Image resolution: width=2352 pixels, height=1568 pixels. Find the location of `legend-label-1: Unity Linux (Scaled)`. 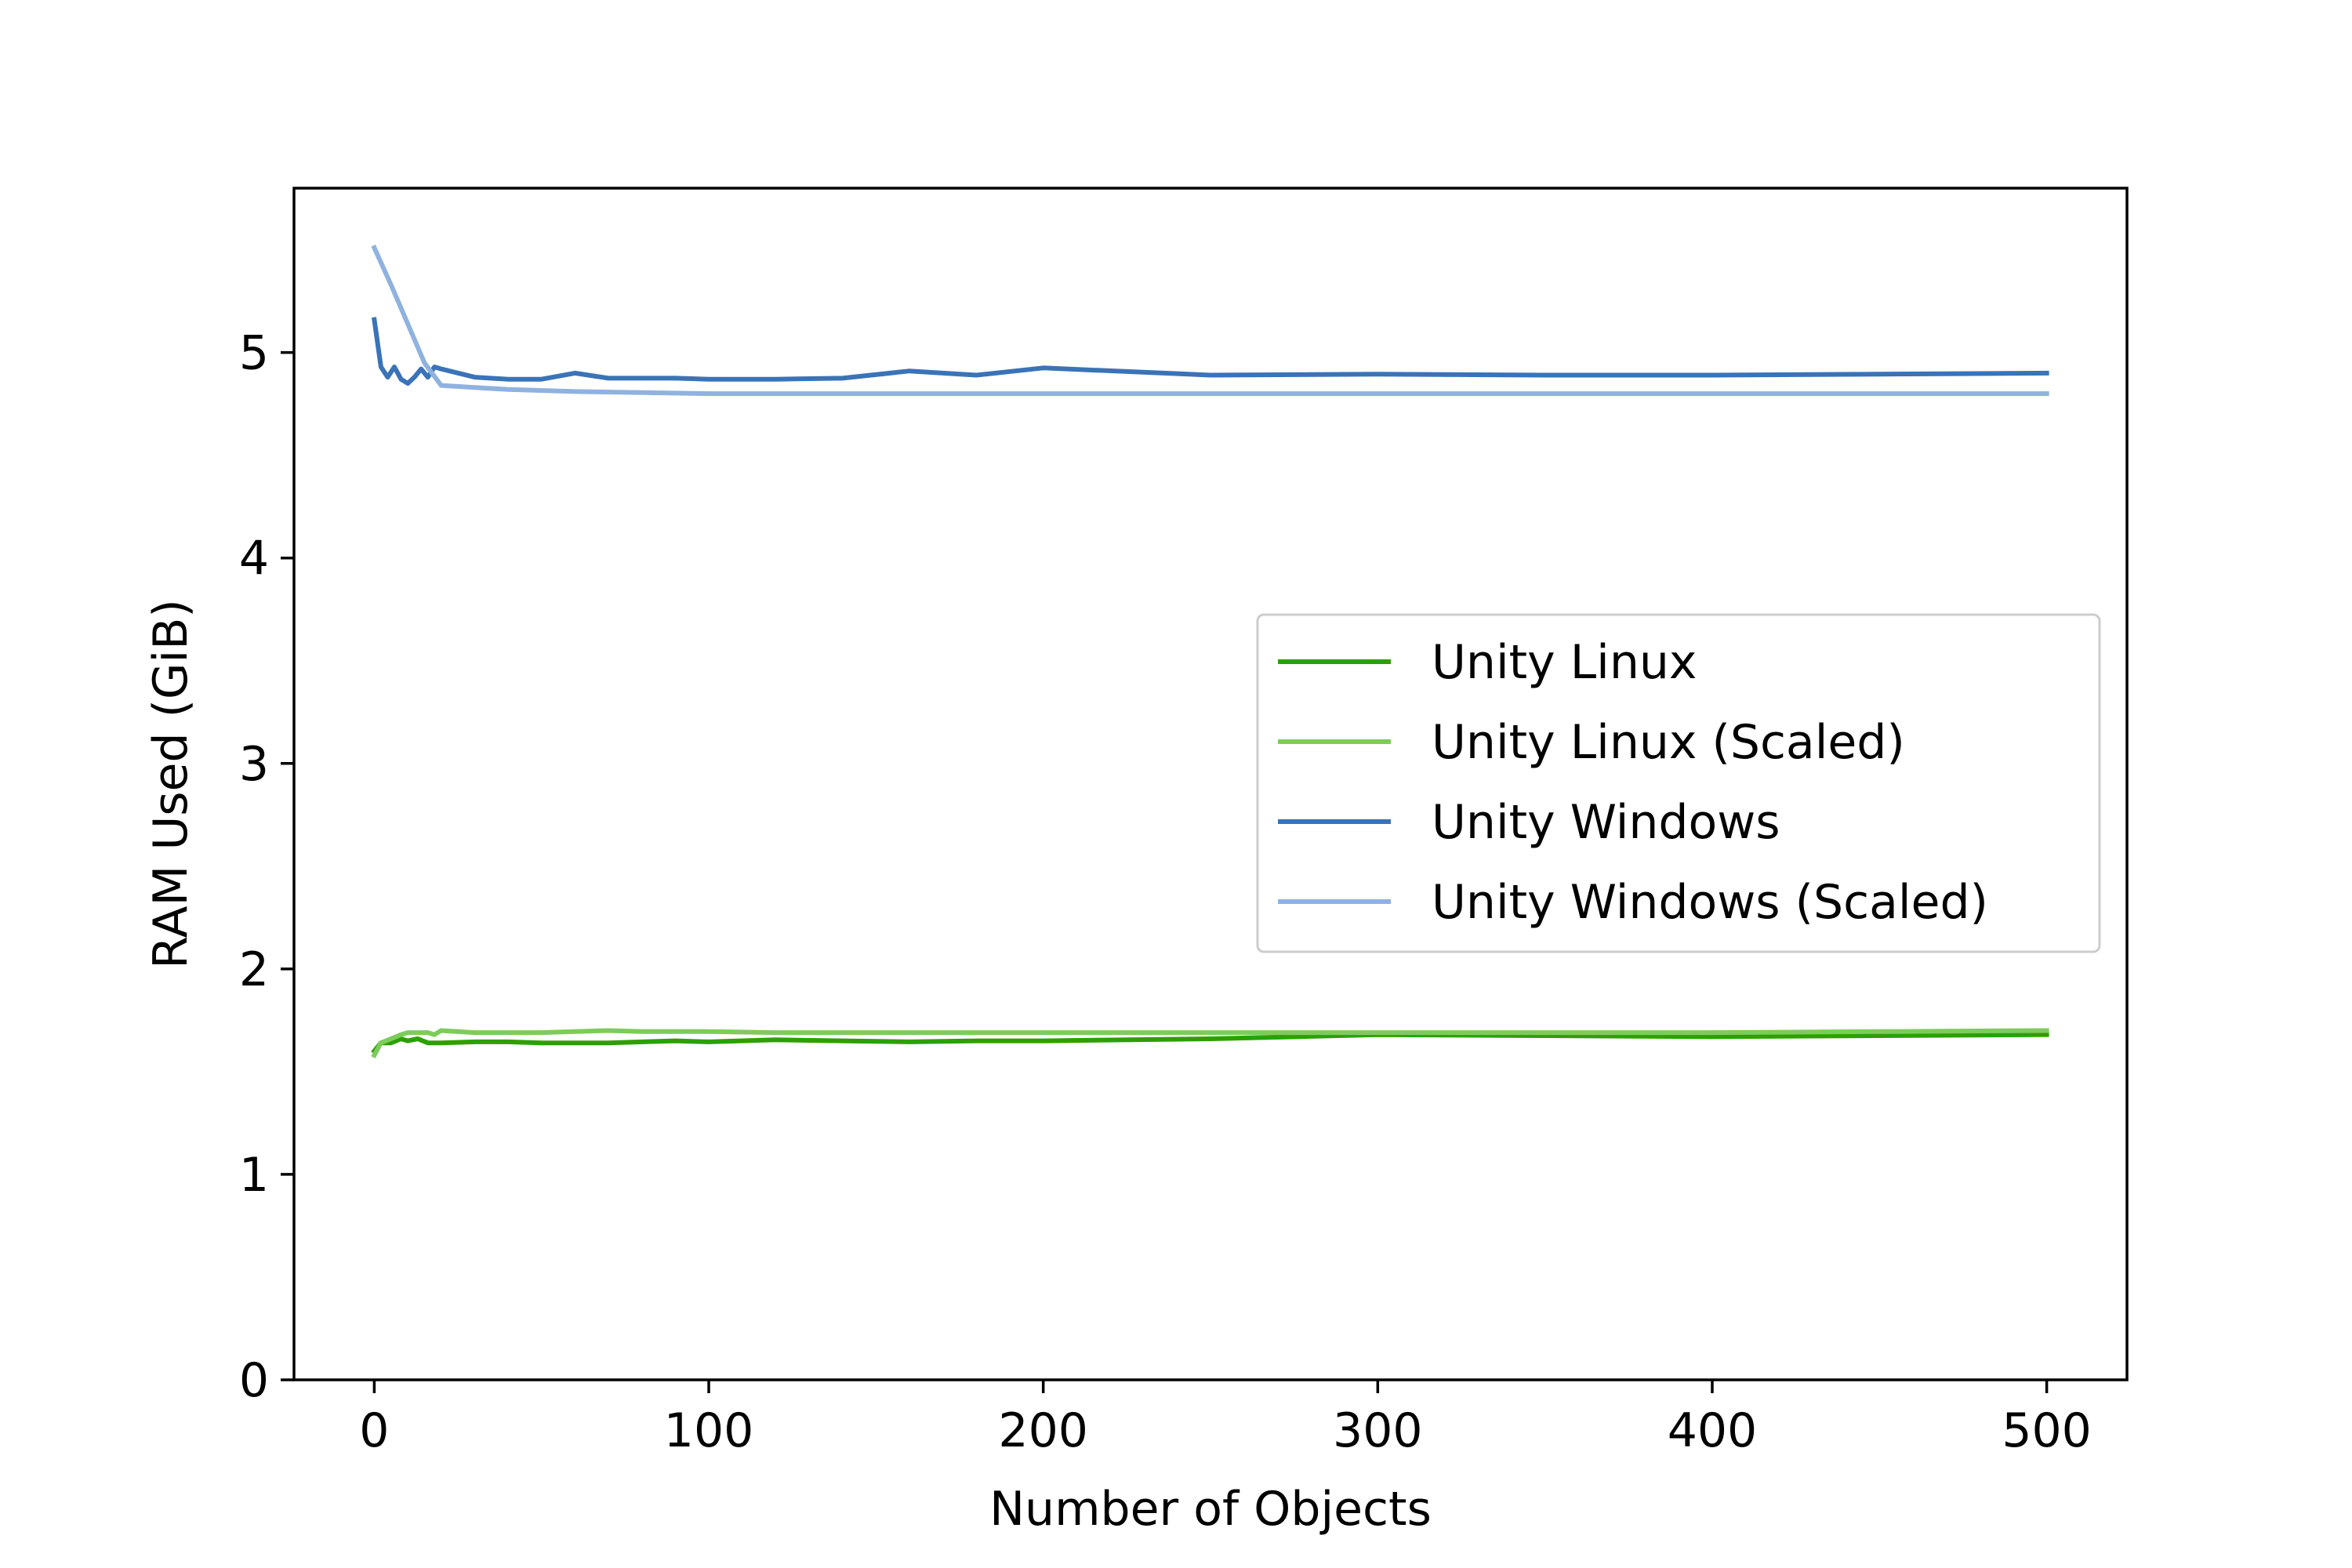

legend-label-1: Unity Linux (Scaled) is located at coordinates (1668, 742).